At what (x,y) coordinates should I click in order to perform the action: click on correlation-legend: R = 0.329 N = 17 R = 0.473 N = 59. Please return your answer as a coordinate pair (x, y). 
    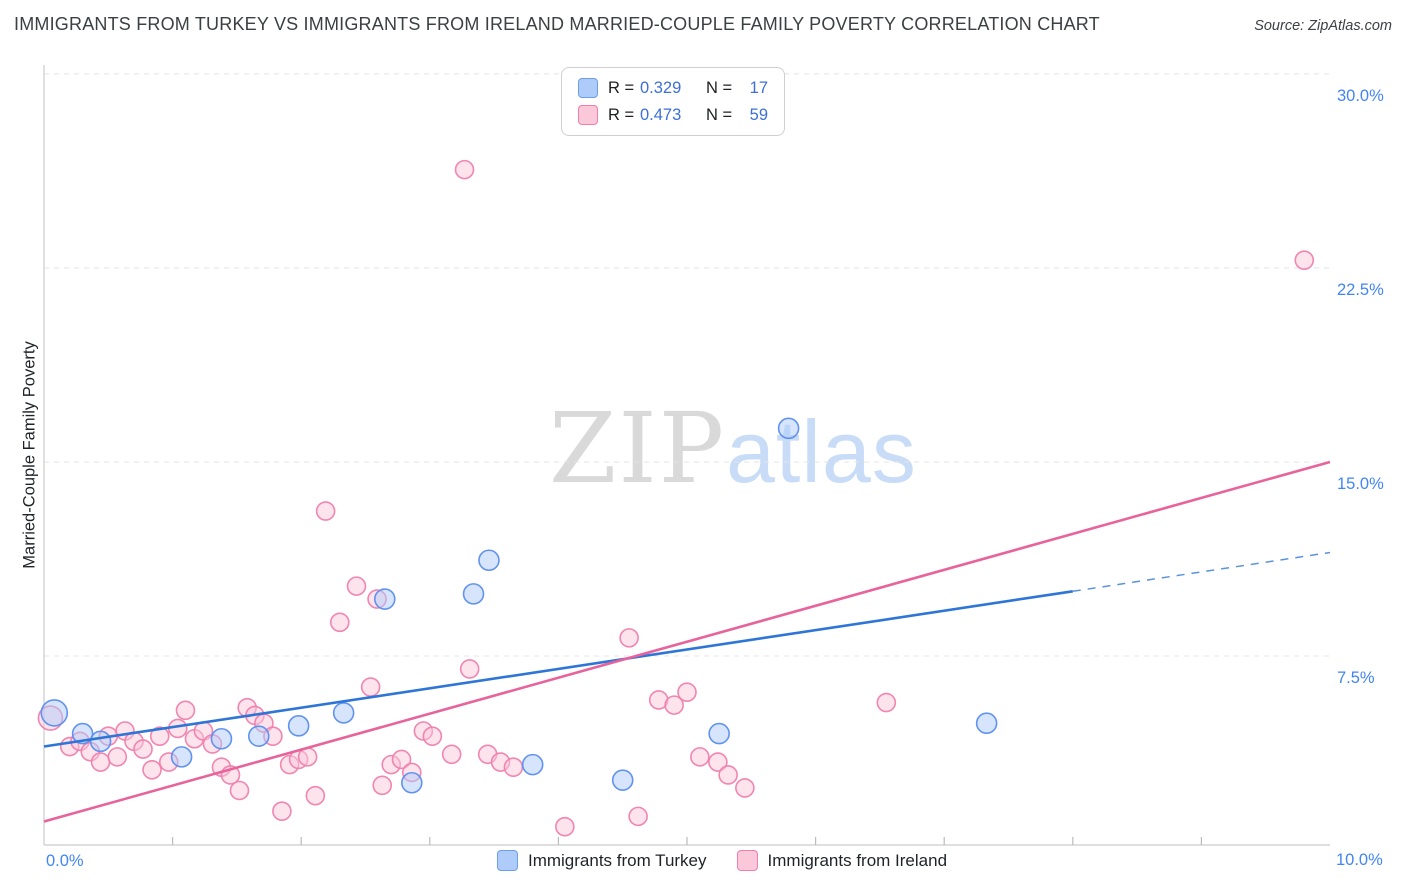
    Looking at the image, I should click on (673, 101).